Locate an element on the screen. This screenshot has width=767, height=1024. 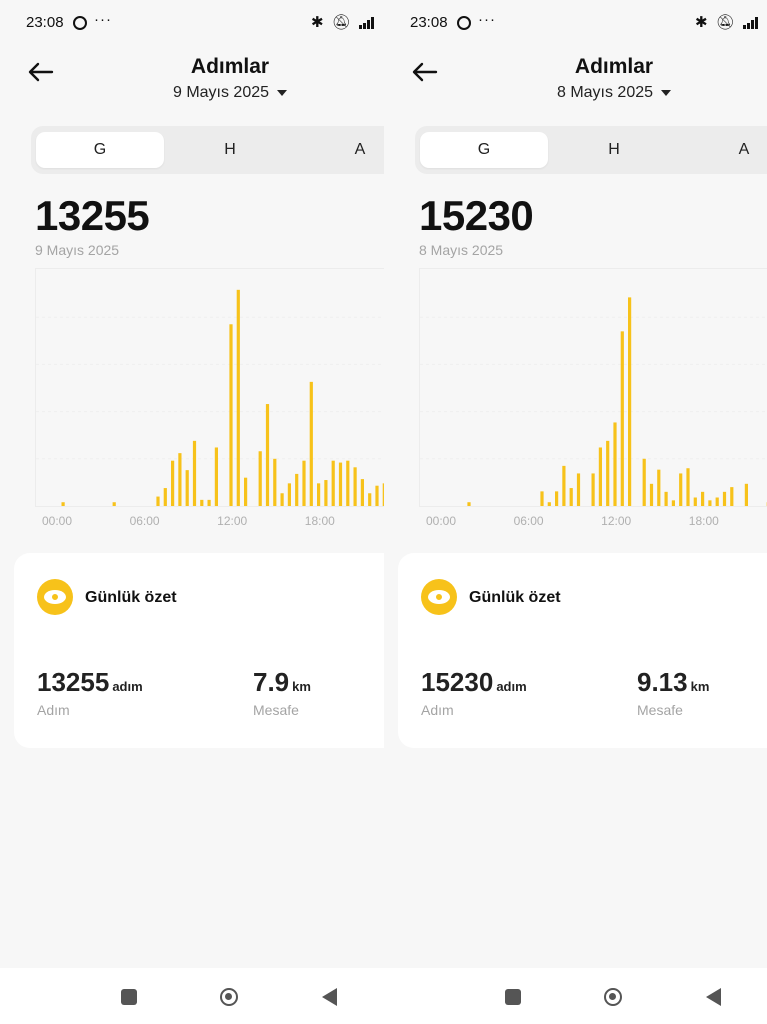
header: Adımlar 9 Mayıs 2025 is located at coordinates (192, 82).